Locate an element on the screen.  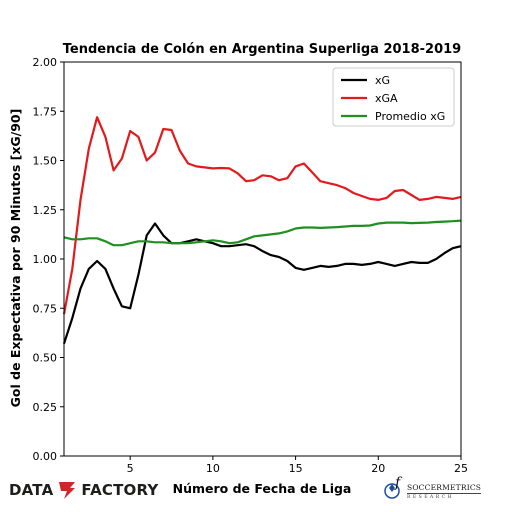
datafactory-logo: DATA FACTORY is located at coordinates (84, 490).